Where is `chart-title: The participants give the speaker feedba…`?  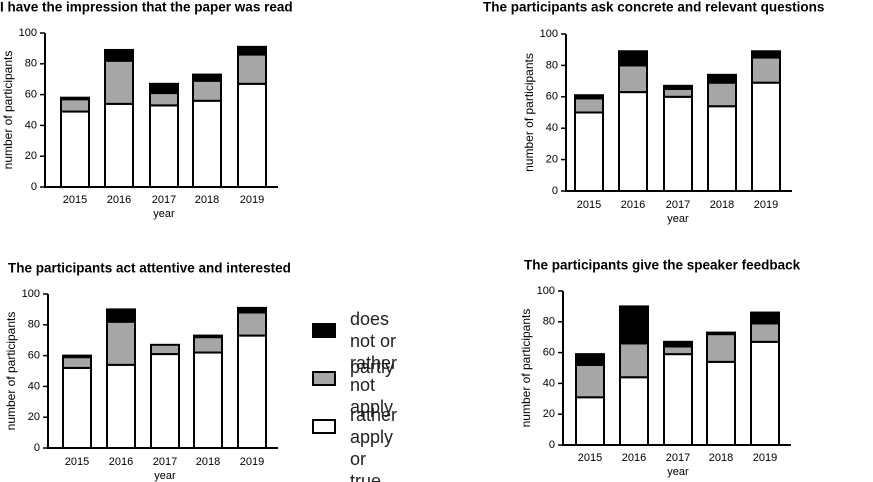
chart-title: The participants give the speaker feedba… is located at coordinates (662, 265).